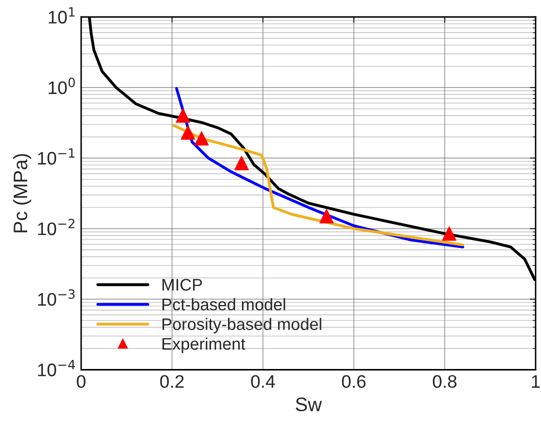  I want to click on legend-label: MICP, so click(182, 284).